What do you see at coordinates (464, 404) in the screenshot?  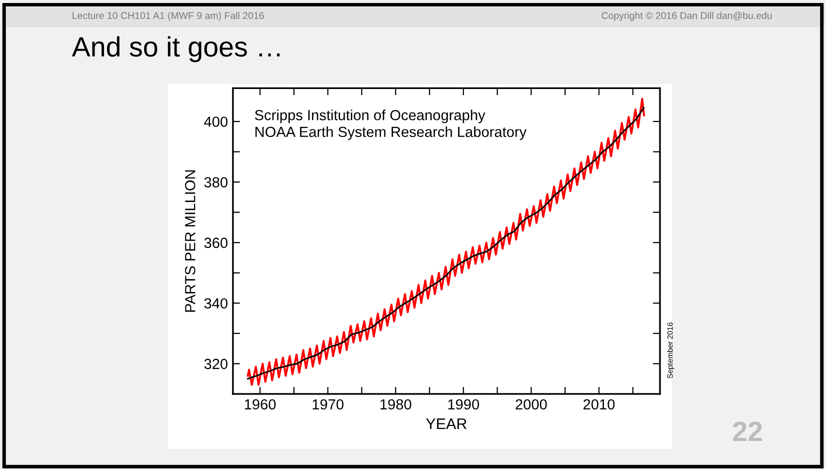 I see `x-tick-label: 1990` at bounding box center [464, 404].